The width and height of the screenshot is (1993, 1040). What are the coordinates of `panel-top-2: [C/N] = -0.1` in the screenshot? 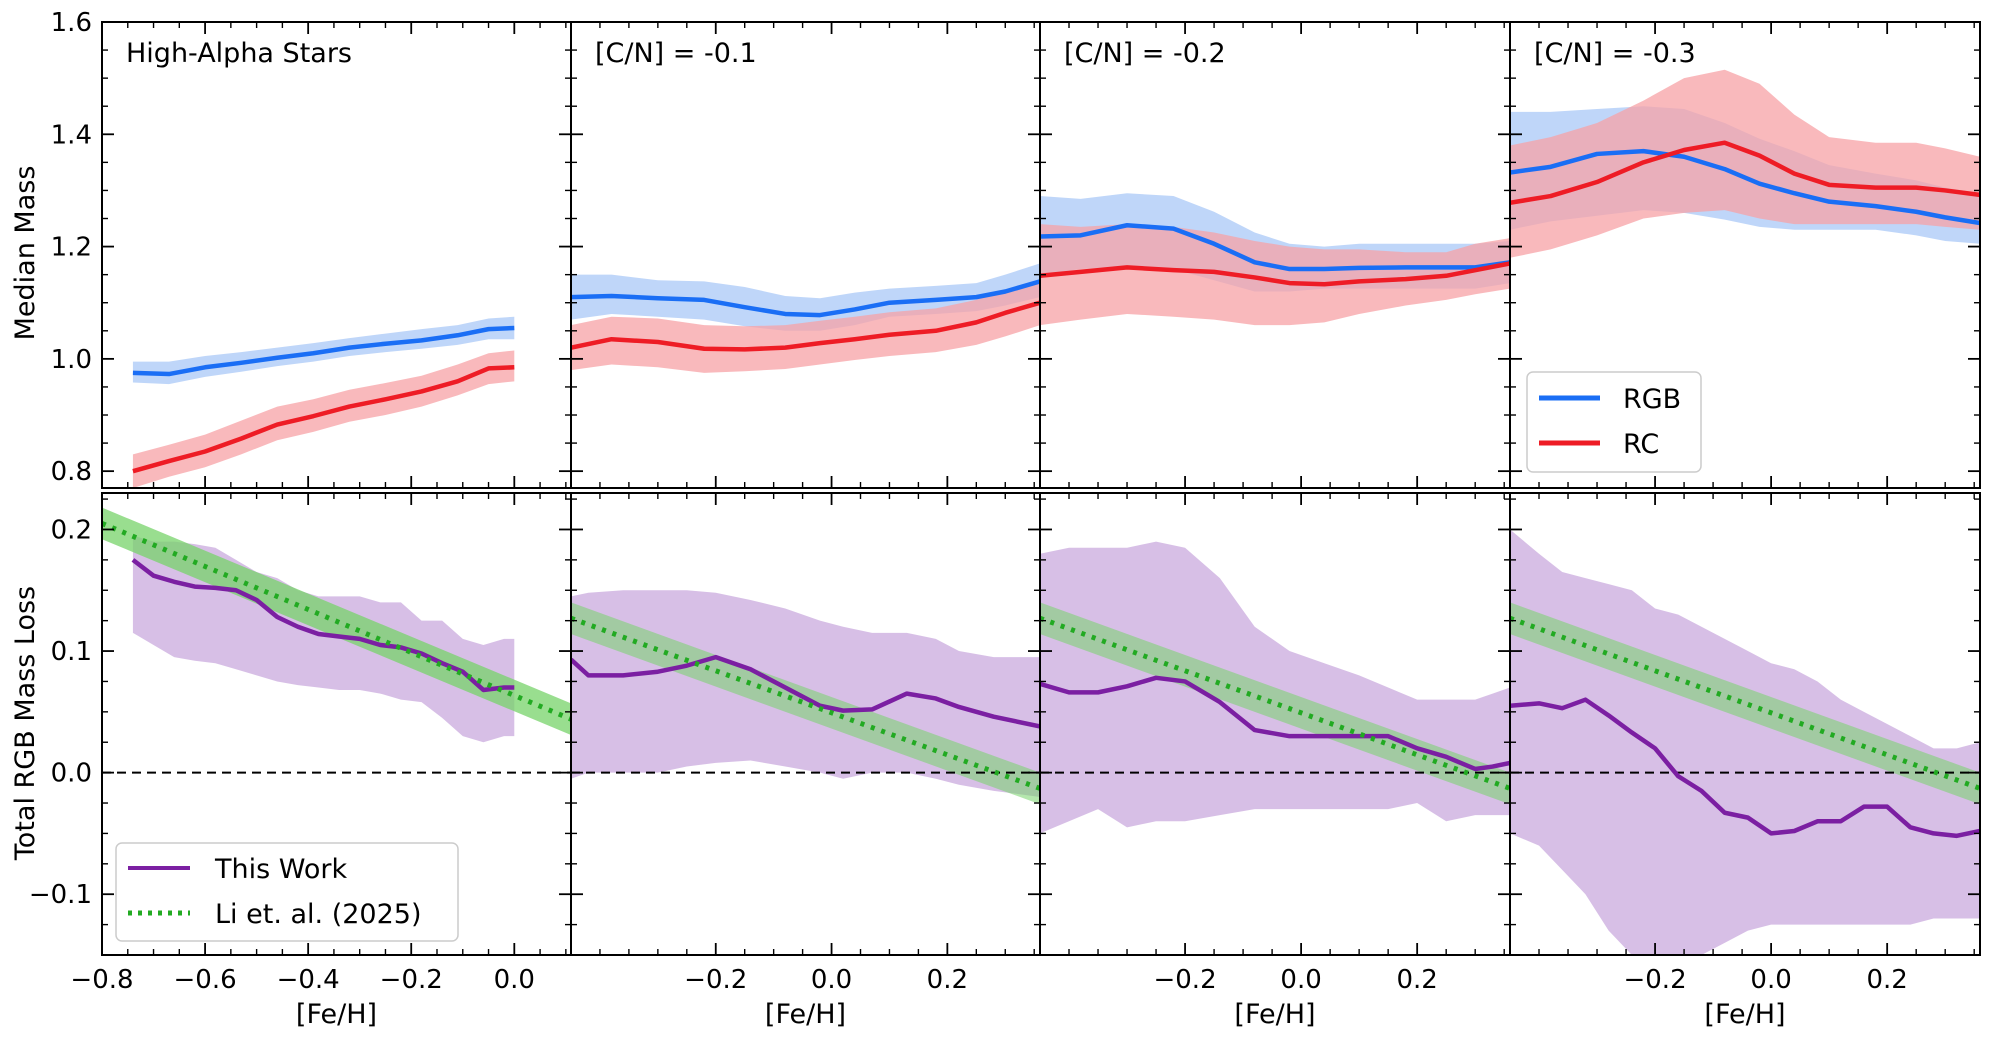 It's located at (805, 255).